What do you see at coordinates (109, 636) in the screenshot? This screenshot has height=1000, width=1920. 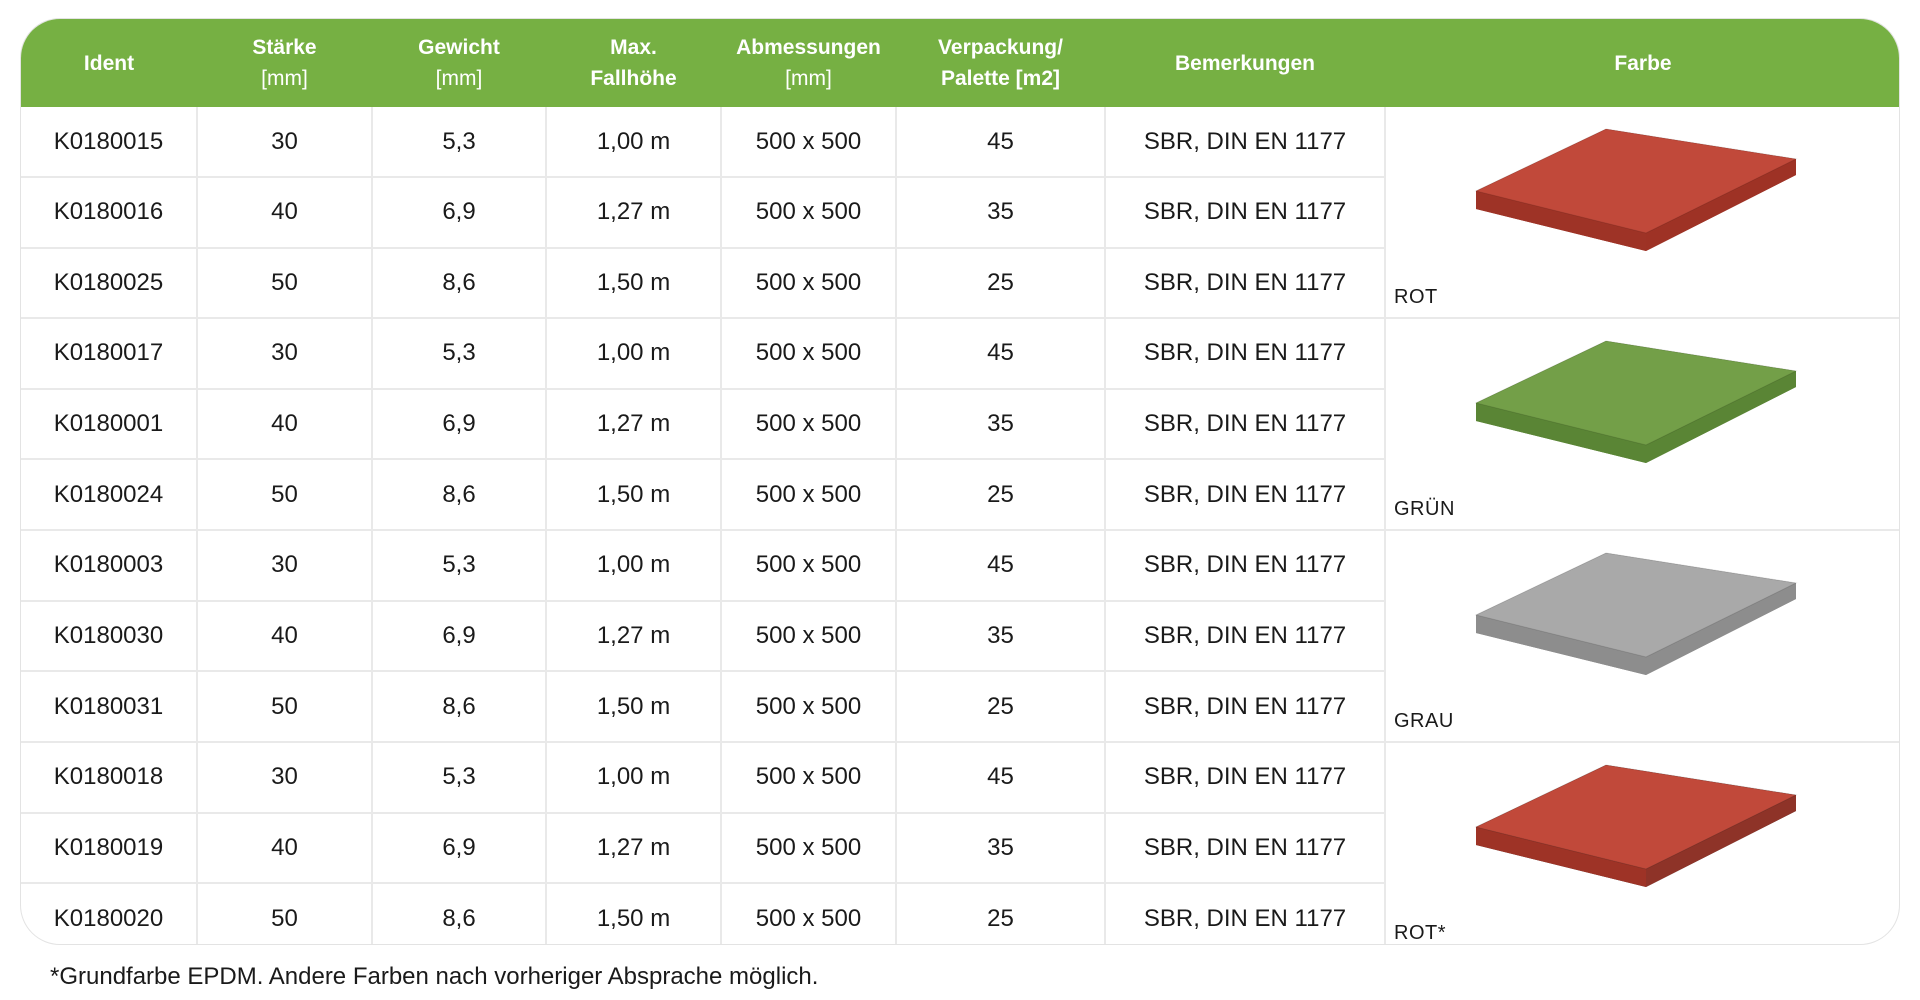 I see `cell-ident: K0180030` at bounding box center [109, 636].